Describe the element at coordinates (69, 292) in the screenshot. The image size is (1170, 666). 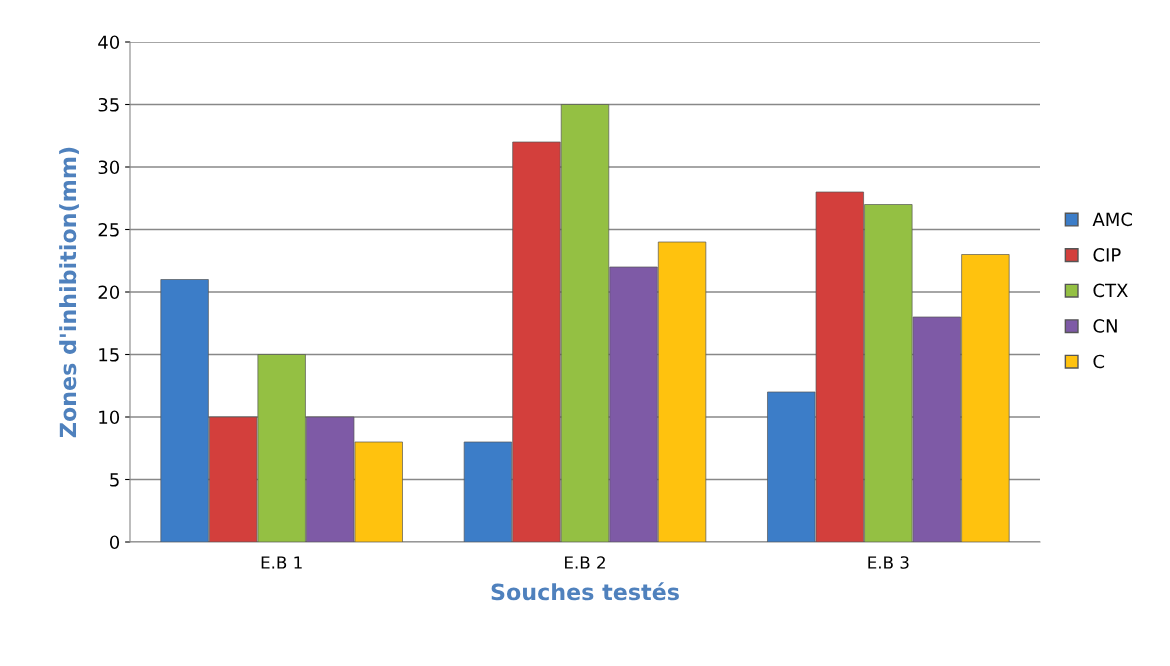
I see `y-axis-title: Zones d'inhibition(mm)` at that location.